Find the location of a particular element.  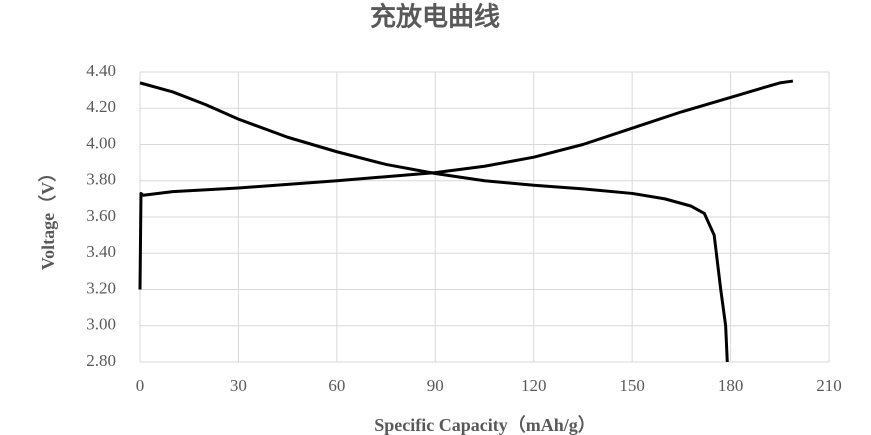

y-tick-label: 3.80 is located at coordinates (101, 179).